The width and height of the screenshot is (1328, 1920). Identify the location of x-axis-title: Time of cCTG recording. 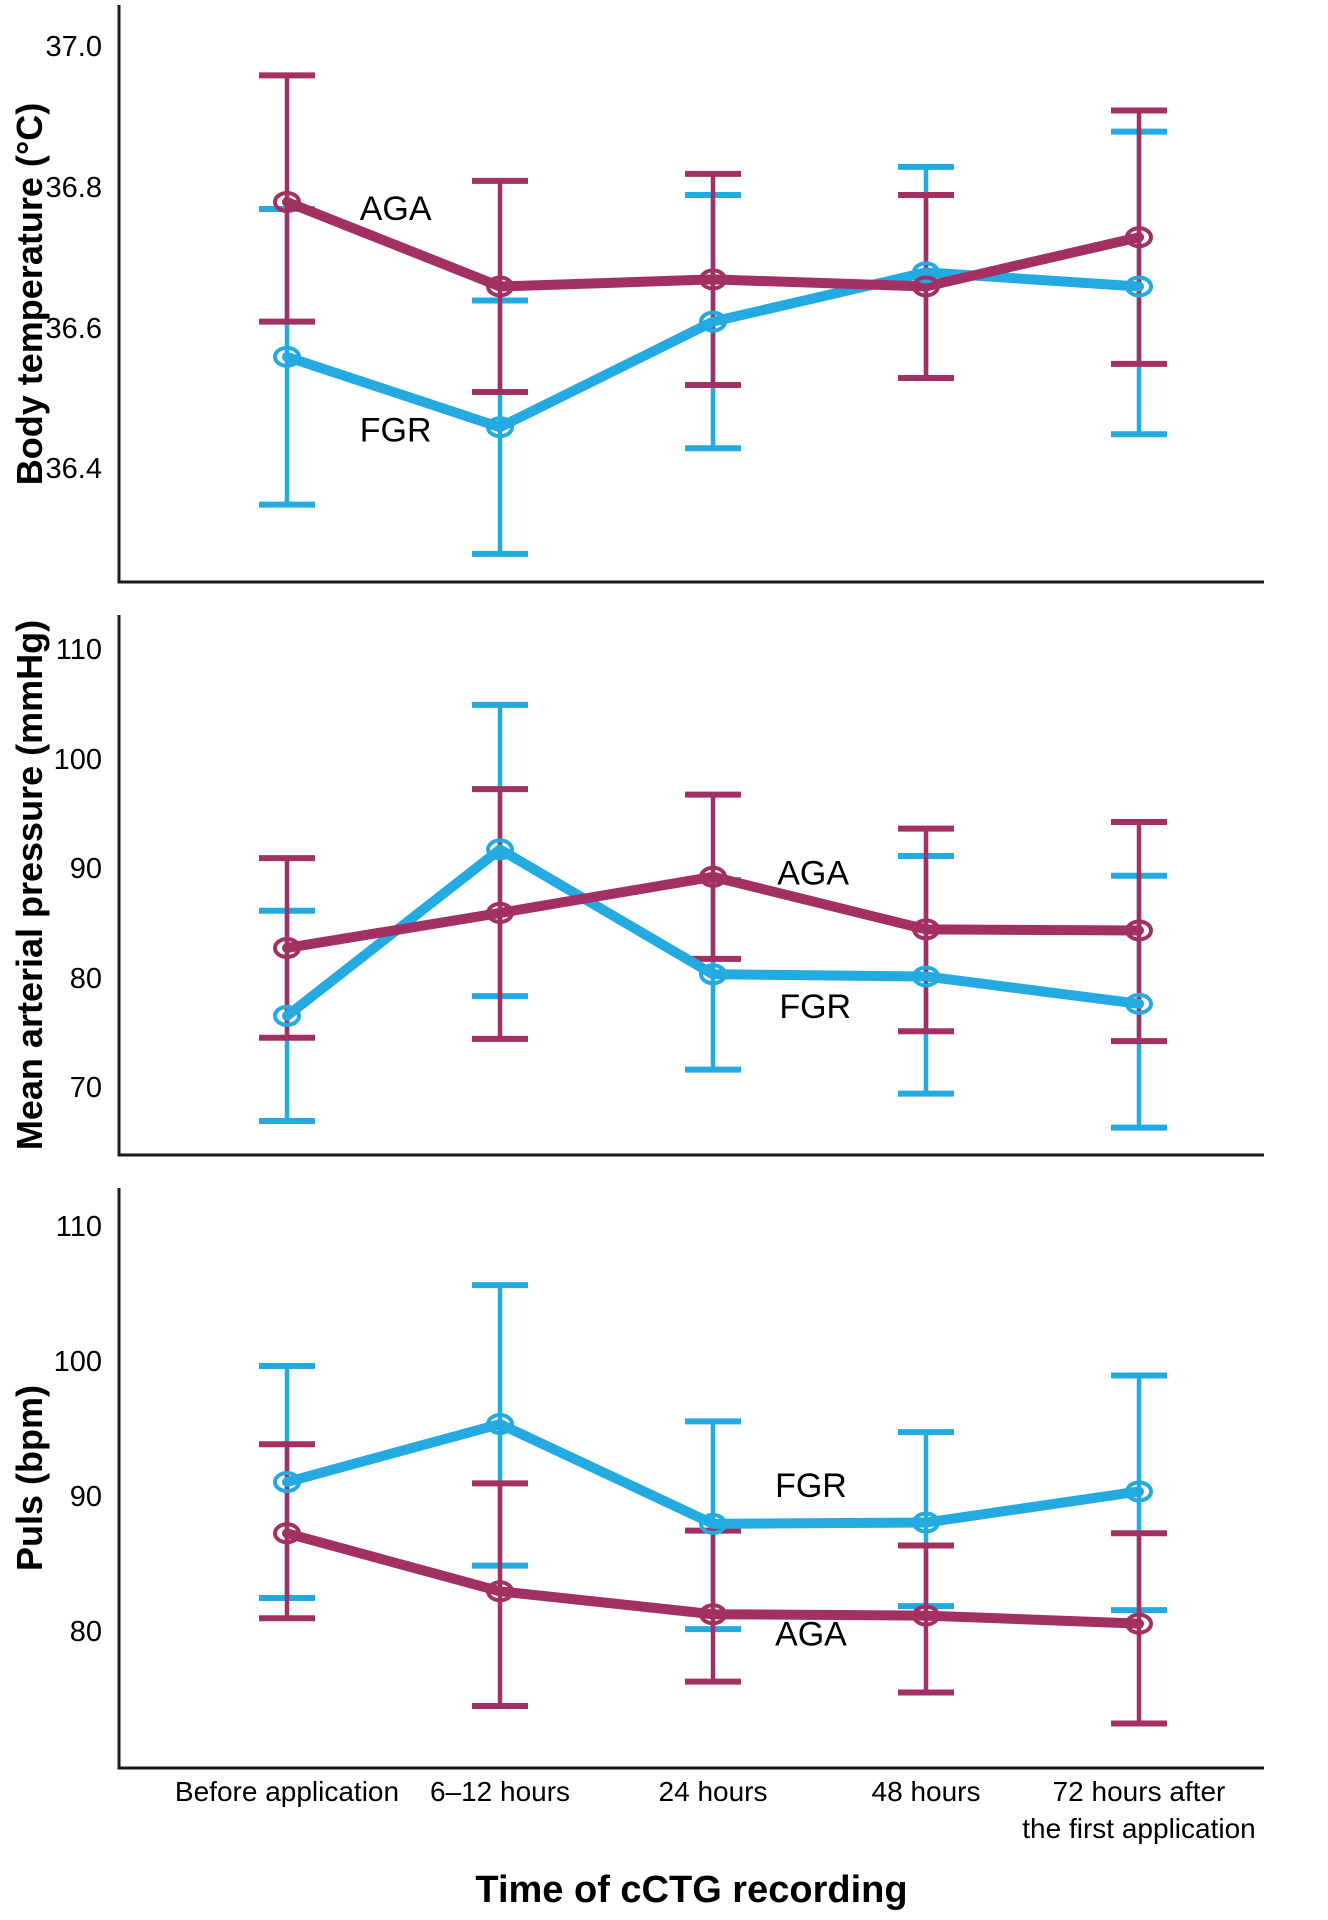
(691, 1890).